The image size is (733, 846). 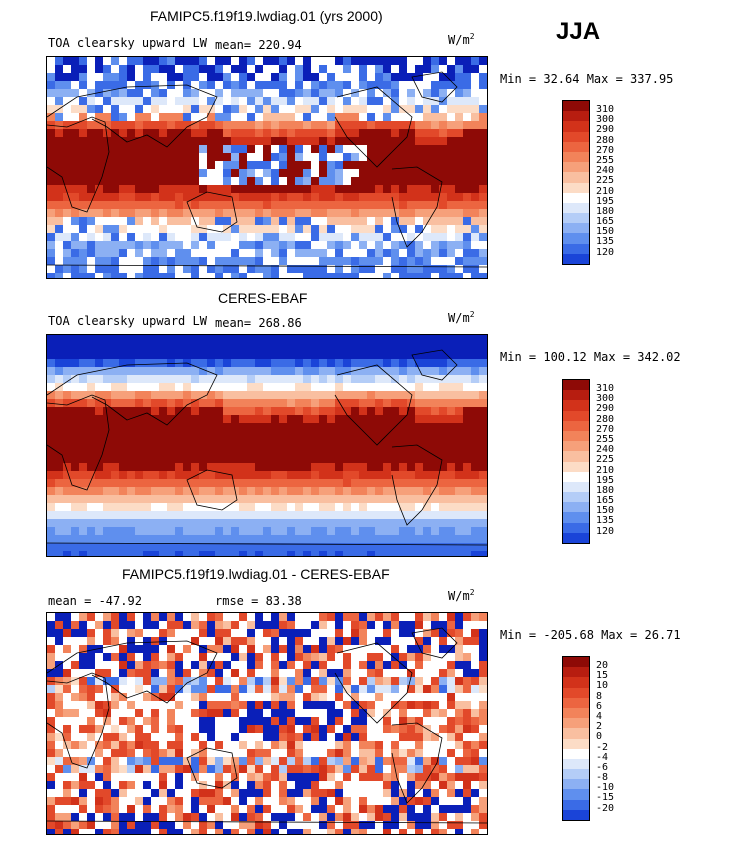 I want to click on colorbar-tick-label: 240, so click(x=605, y=450).